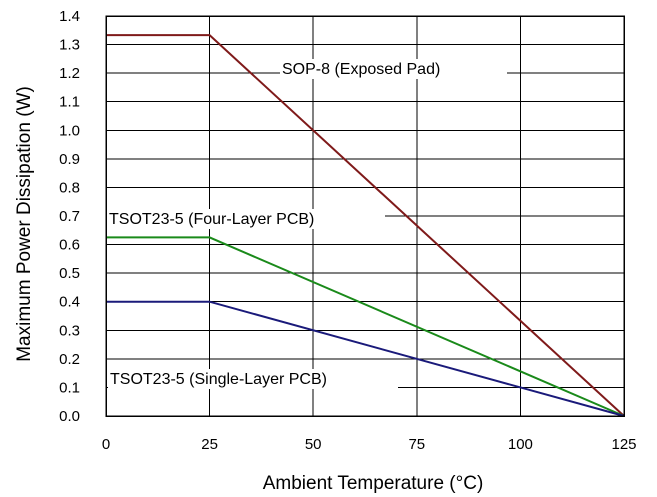 Image resolution: width=657 pixels, height=497 pixels. What do you see at coordinates (69, 45) in the screenshot?
I see `y-tick-label: 1.3` at bounding box center [69, 45].